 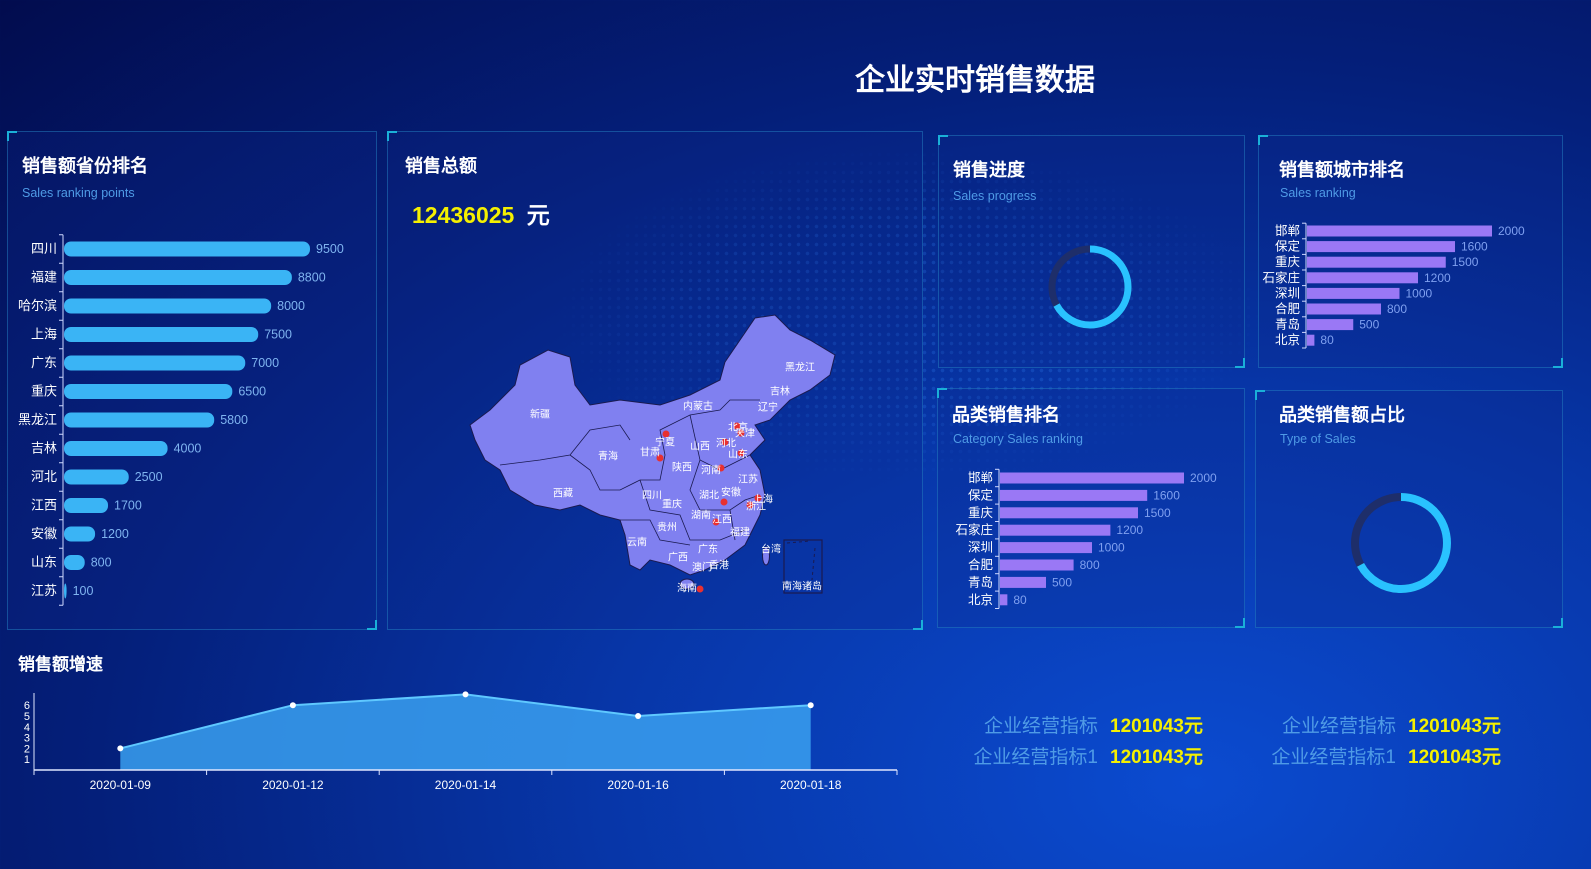 What do you see at coordinates (27, 728) in the screenshot?
I see `y-tick-label: 4` at bounding box center [27, 728].